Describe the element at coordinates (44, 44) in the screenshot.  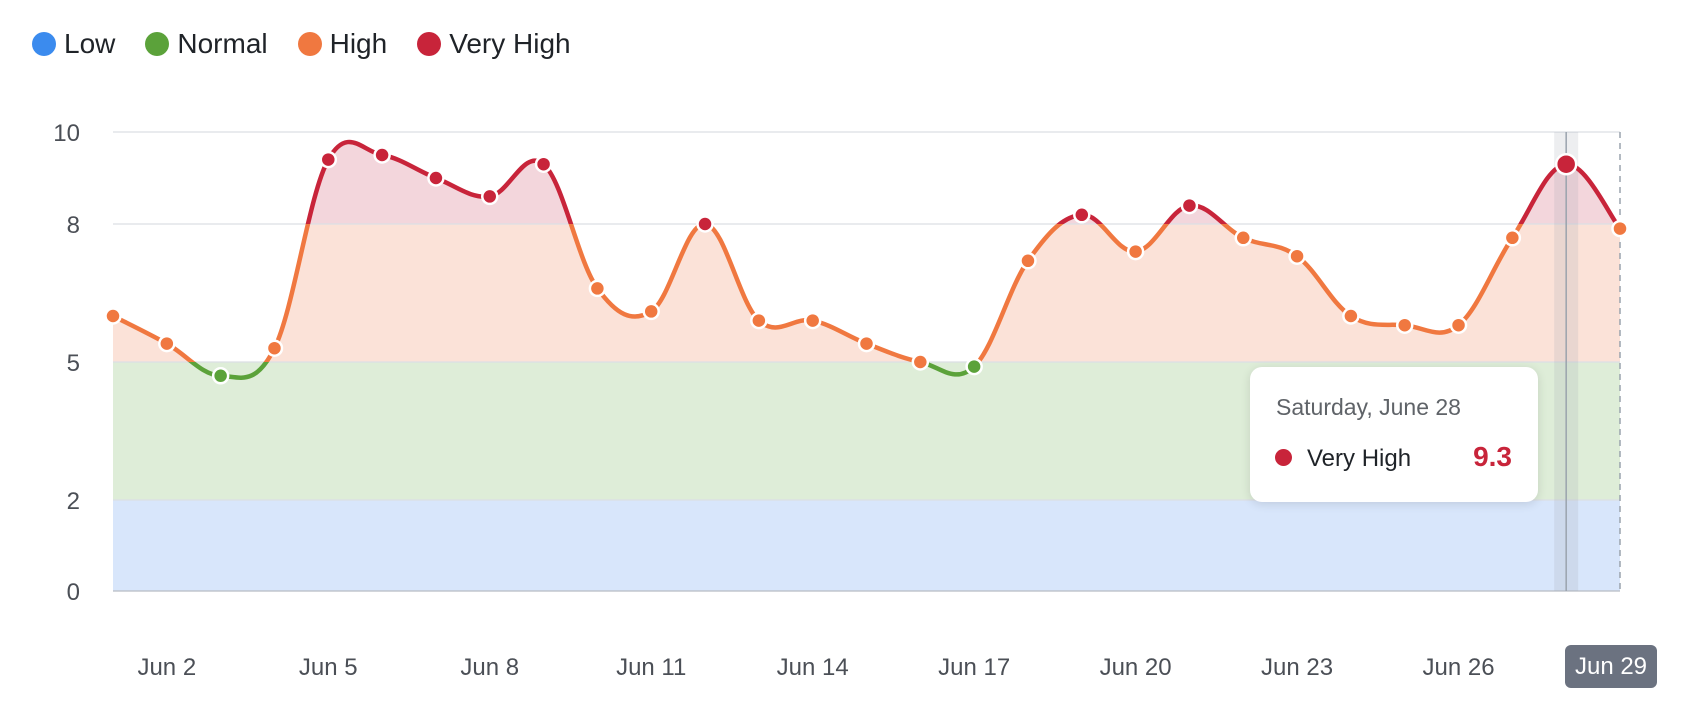
I see `legend-dot-low` at that location.